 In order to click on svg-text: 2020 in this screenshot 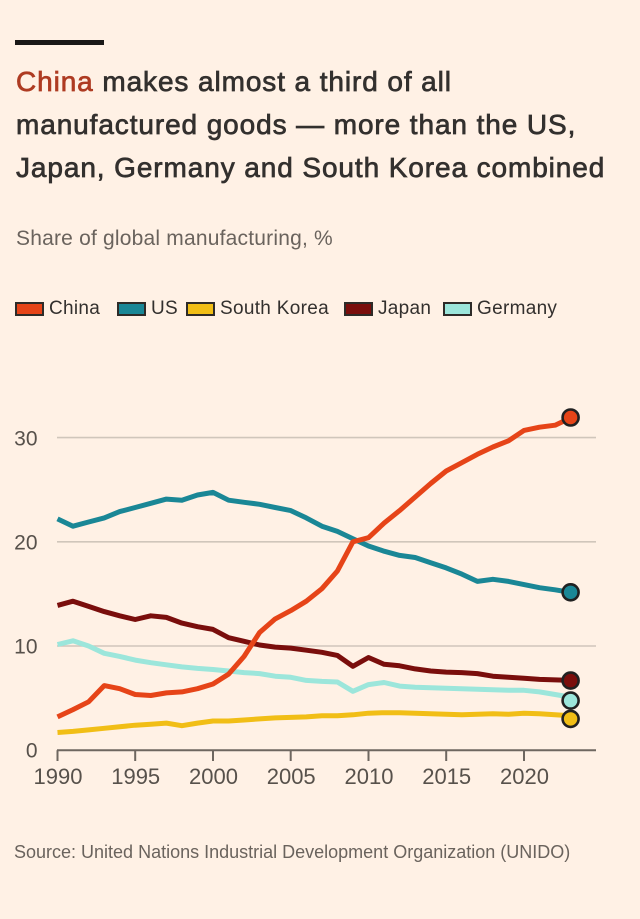, I will do `click(524, 776)`.